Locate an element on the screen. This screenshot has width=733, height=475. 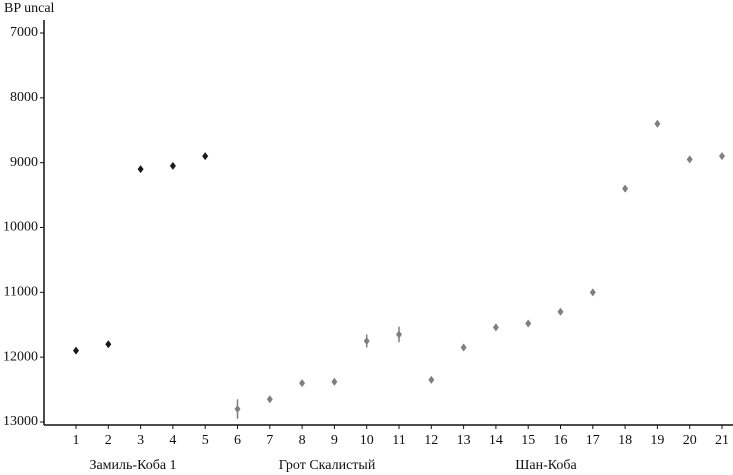
y-tick-label: 11000 is located at coordinates (21, 292).